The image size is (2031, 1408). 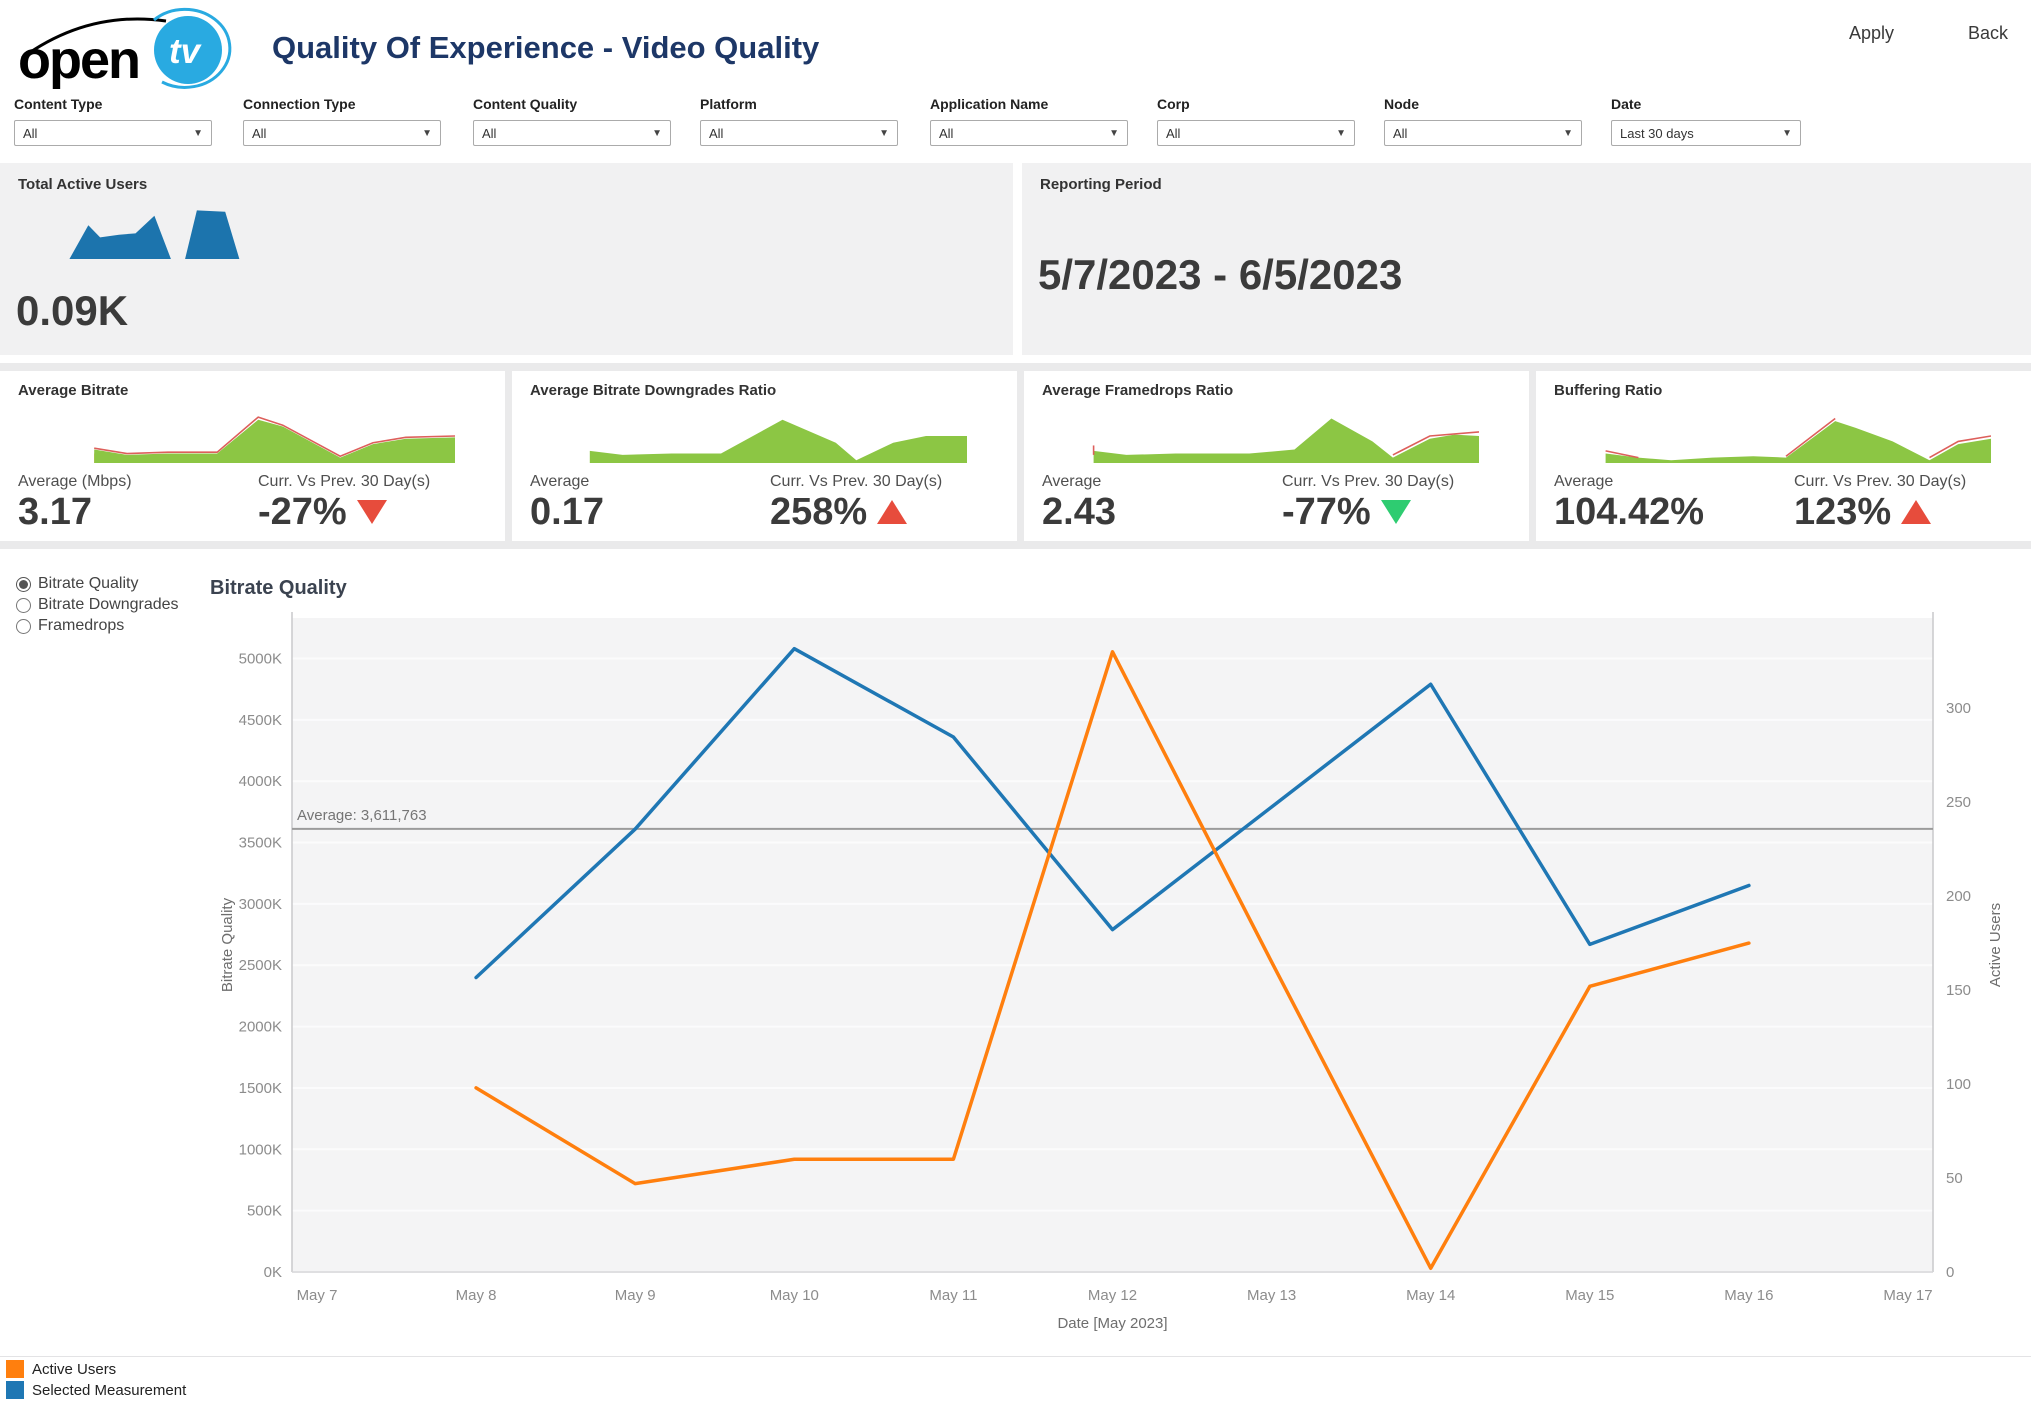 What do you see at coordinates (97, 584) in the screenshot?
I see `radio-bitrate-quality: Bitrate Quality` at bounding box center [97, 584].